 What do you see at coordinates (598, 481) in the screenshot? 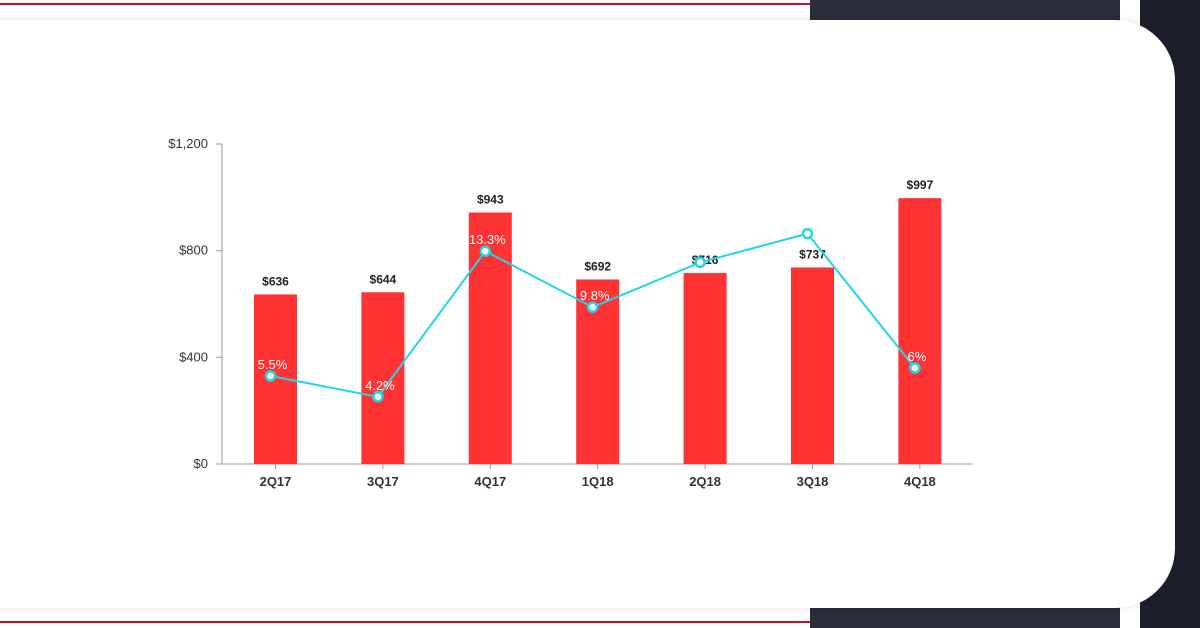
I see `x-tick-label: 1Q18` at bounding box center [598, 481].